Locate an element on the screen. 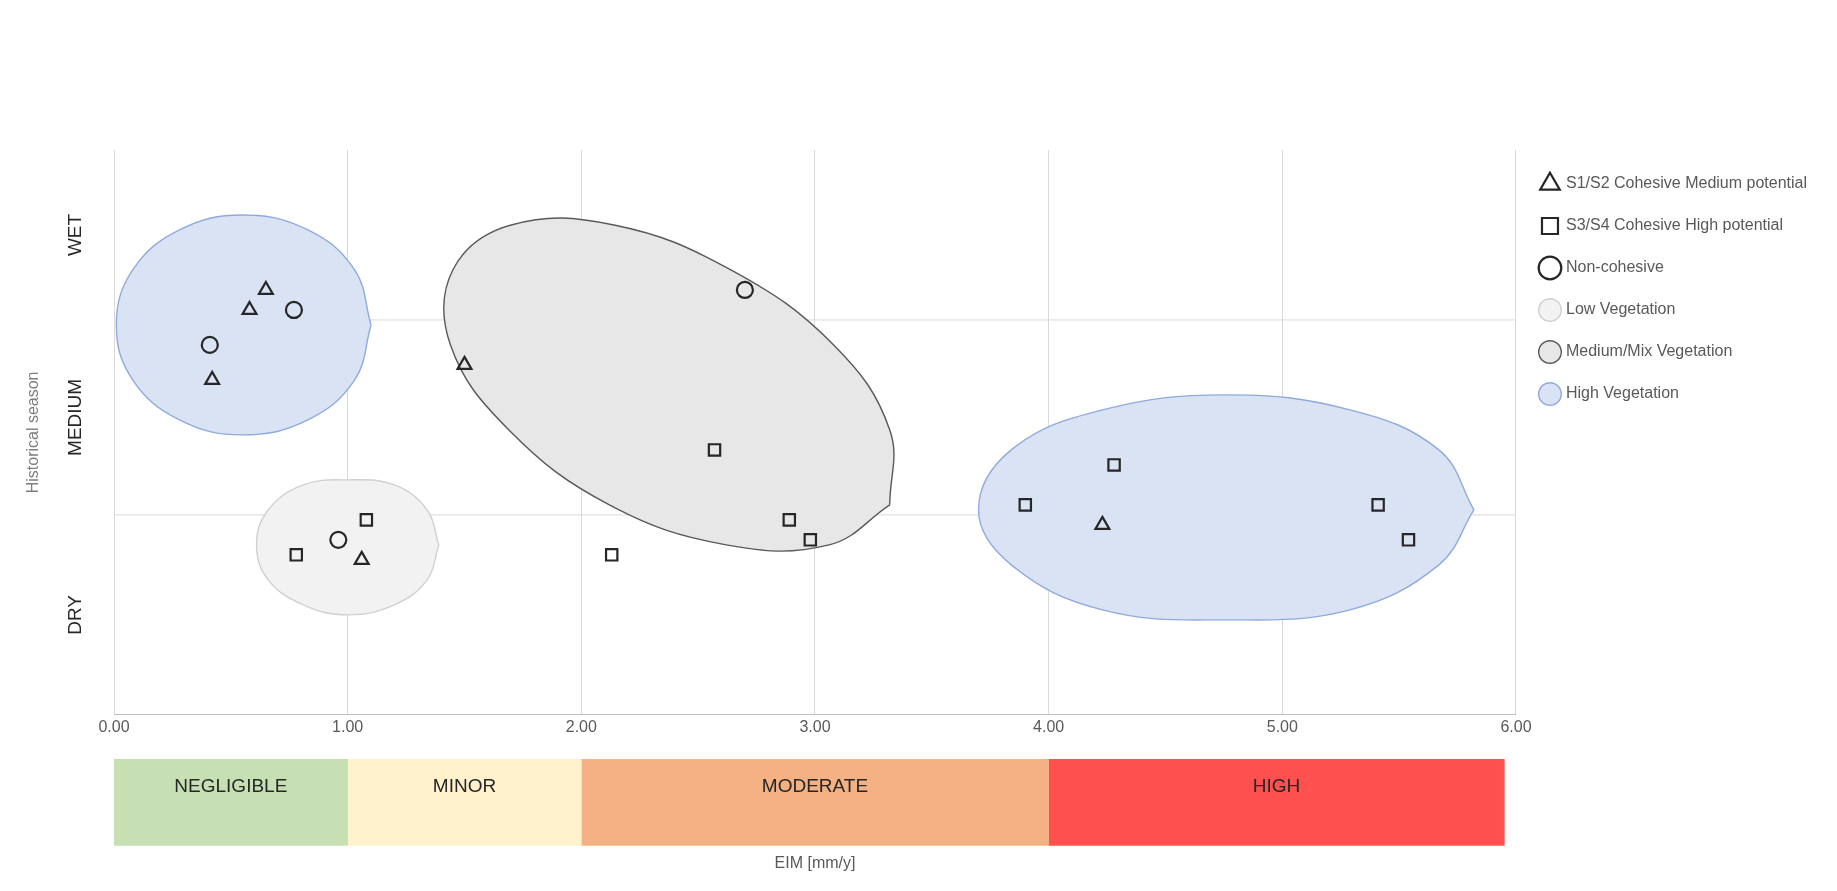 This screenshot has height=891, width=1837. series-label: MODERATE is located at coordinates (815, 786).